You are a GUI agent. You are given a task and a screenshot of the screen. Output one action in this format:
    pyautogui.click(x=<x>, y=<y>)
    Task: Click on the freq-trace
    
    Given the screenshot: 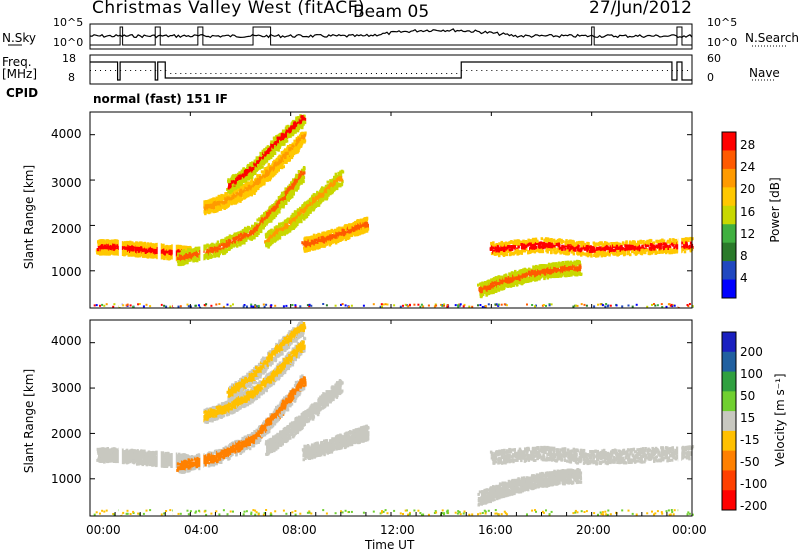 What is the action you would take?
    pyautogui.click(x=391, y=71)
    